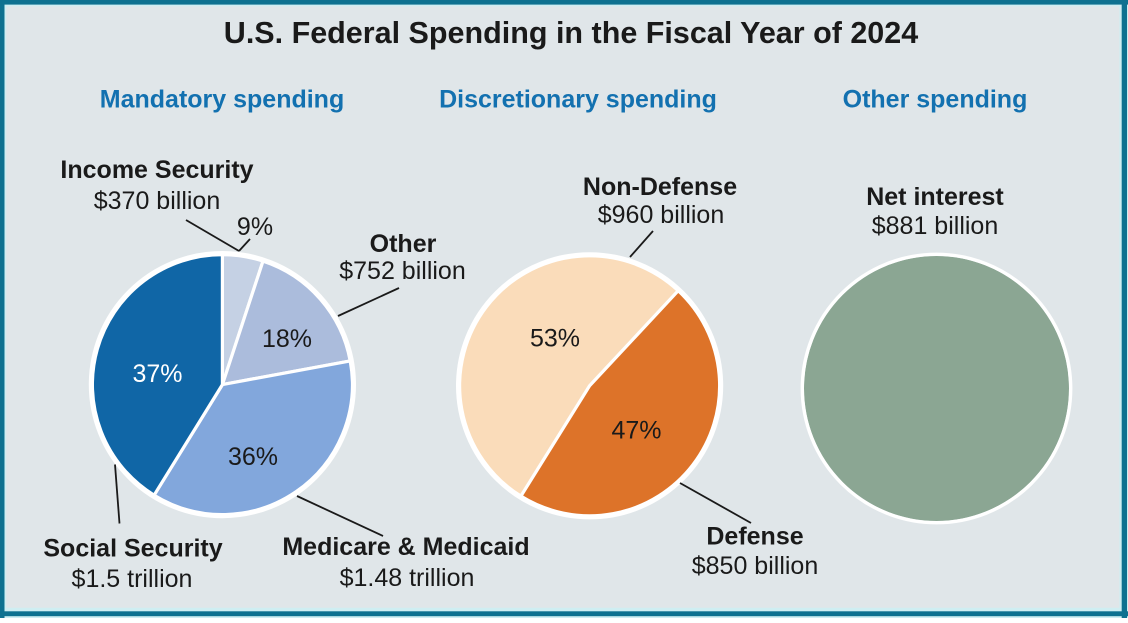  I want to click on svg-text: 9%, so click(255, 227).